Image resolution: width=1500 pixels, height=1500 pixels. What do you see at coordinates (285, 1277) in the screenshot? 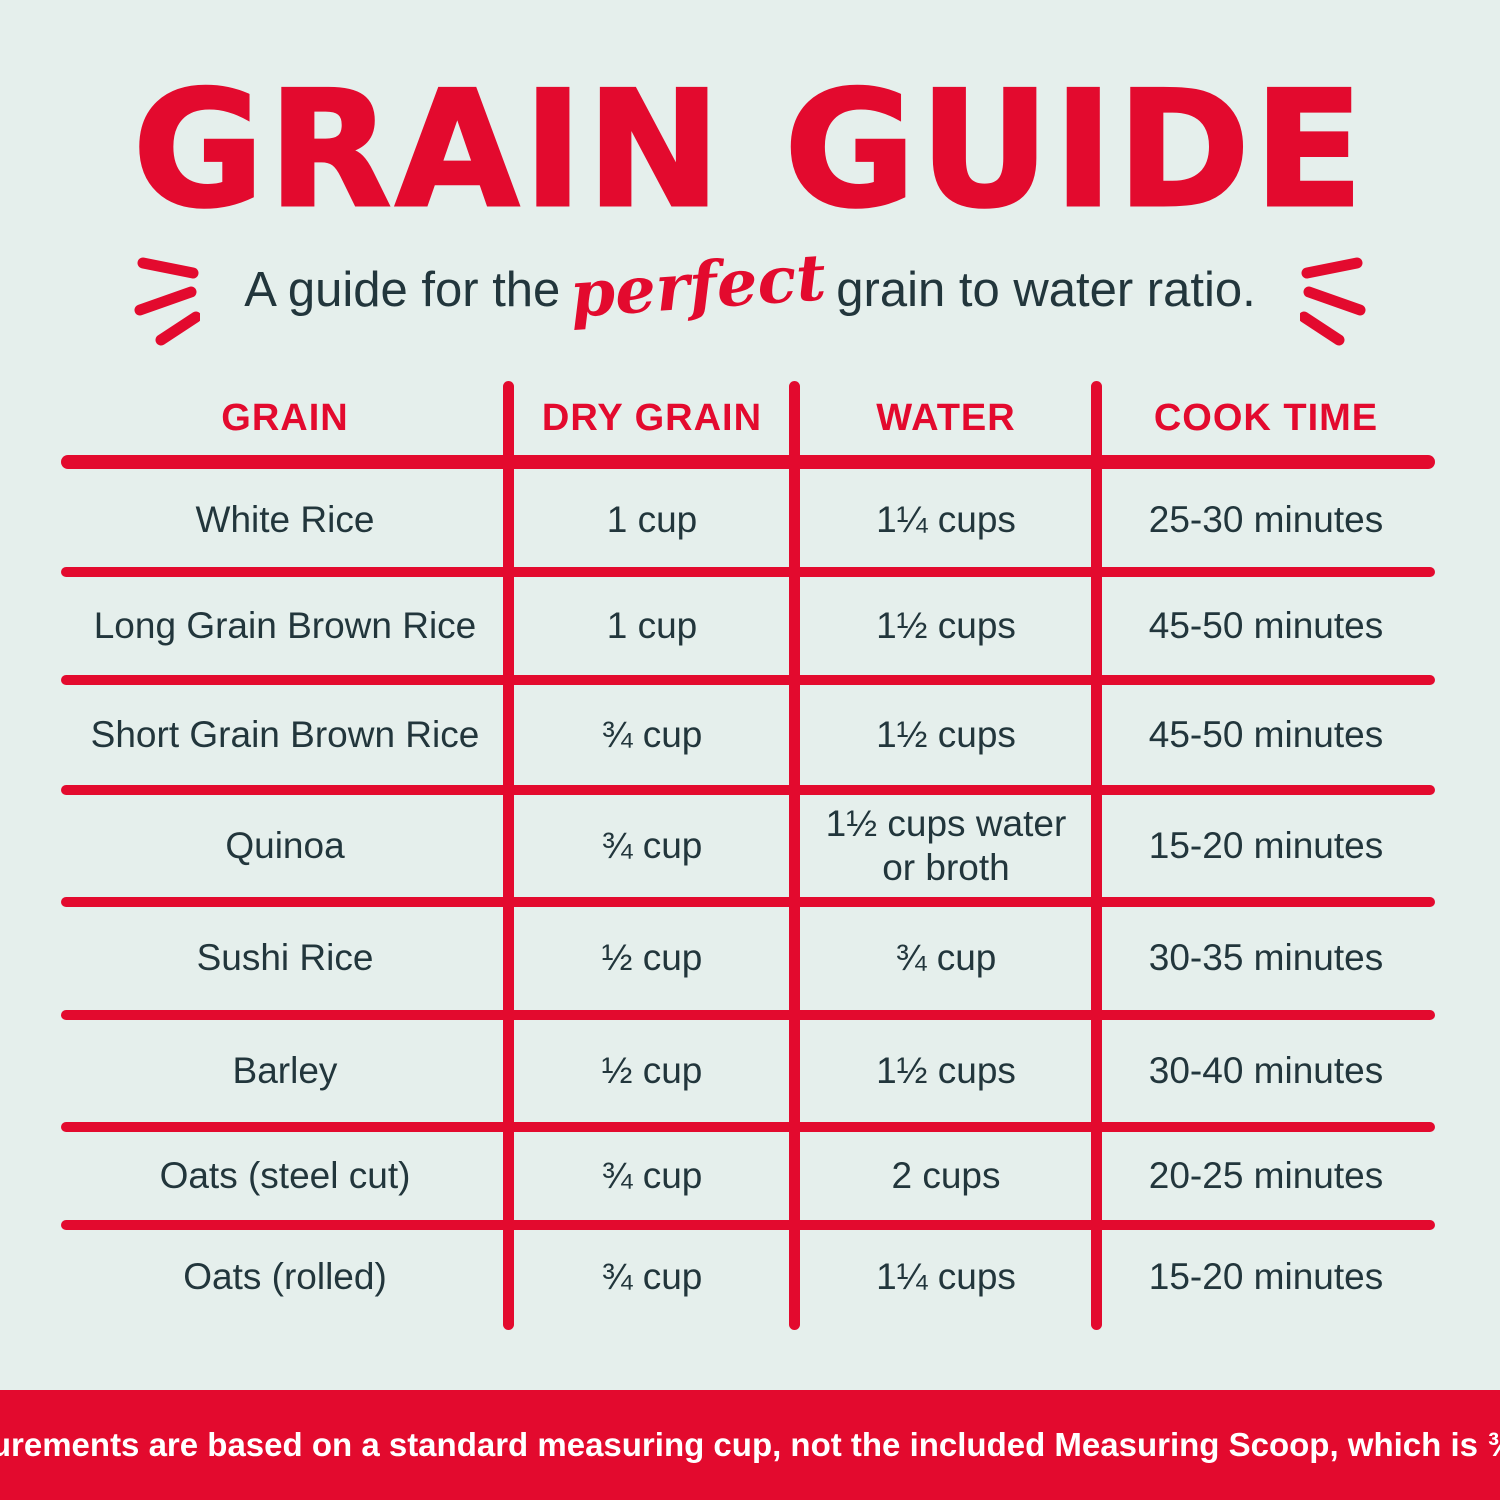
I see `cell-grain: Oats (rolled)` at bounding box center [285, 1277].